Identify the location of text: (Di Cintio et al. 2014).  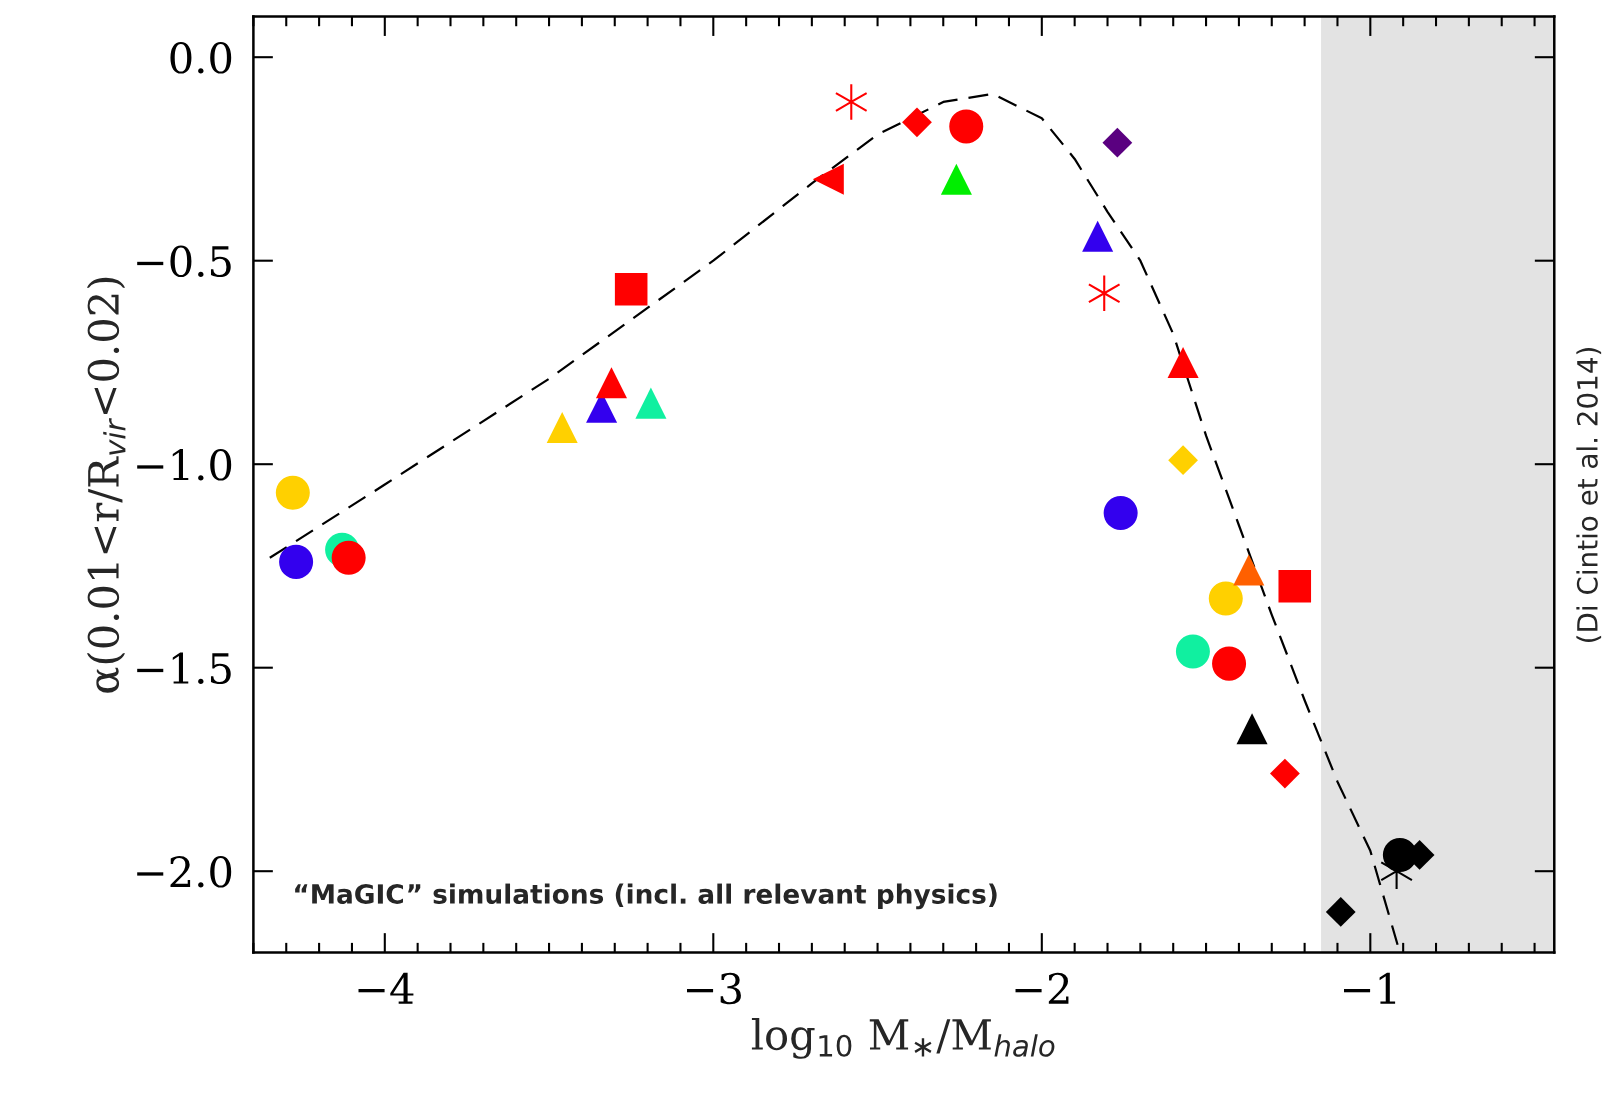
(1589, 495).